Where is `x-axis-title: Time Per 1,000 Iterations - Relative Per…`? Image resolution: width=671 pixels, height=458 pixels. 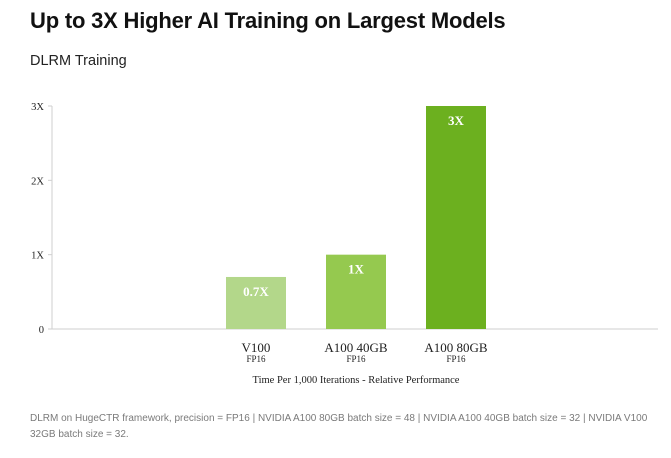
x-axis-title: Time Per 1,000 Iterations - Relative Per… is located at coordinates (356, 380).